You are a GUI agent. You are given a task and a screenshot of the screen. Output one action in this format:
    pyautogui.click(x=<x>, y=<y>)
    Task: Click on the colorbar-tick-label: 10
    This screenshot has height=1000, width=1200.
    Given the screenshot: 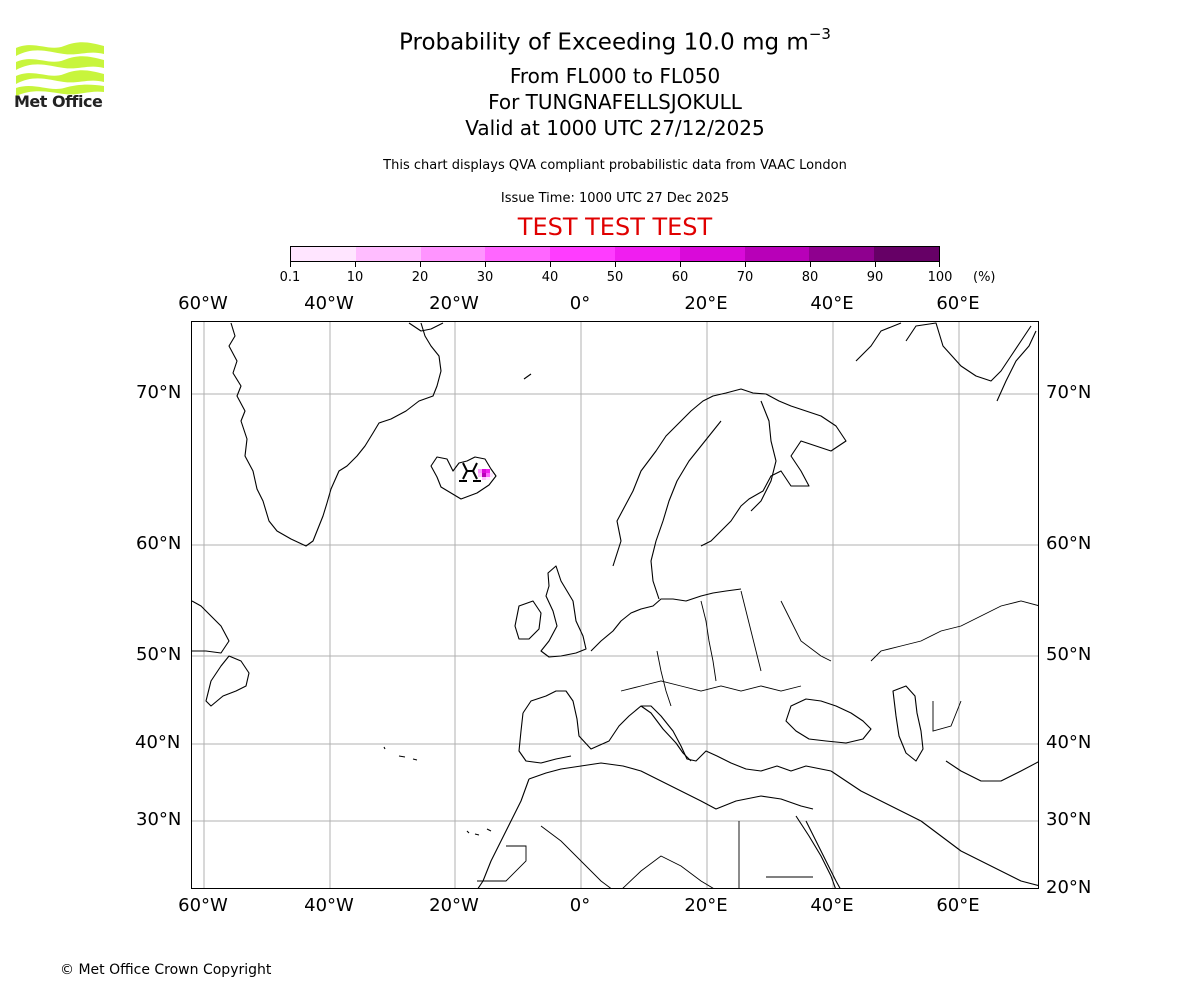 What is the action you would take?
    pyautogui.click(x=355, y=277)
    